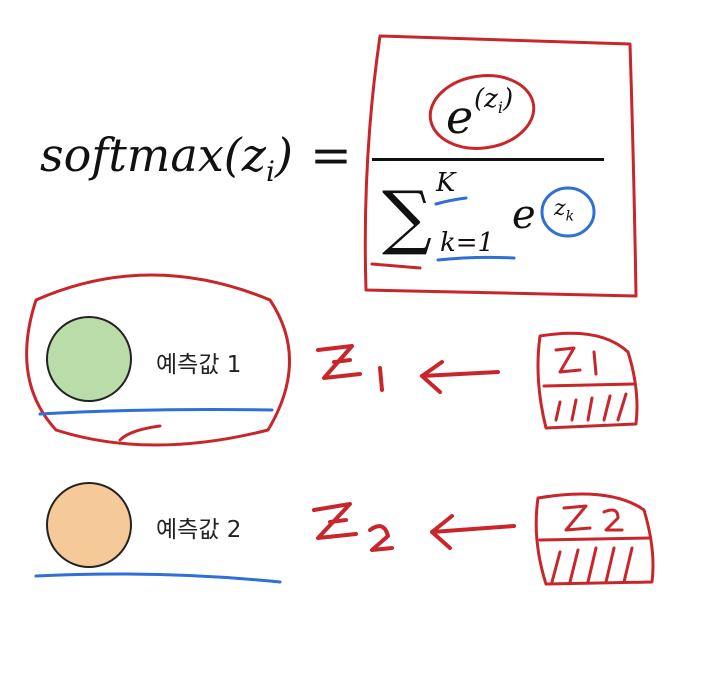 The height and width of the screenshot is (694, 706). Describe the element at coordinates (460, 117) in the screenshot. I see `numerator-base: e` at that location.